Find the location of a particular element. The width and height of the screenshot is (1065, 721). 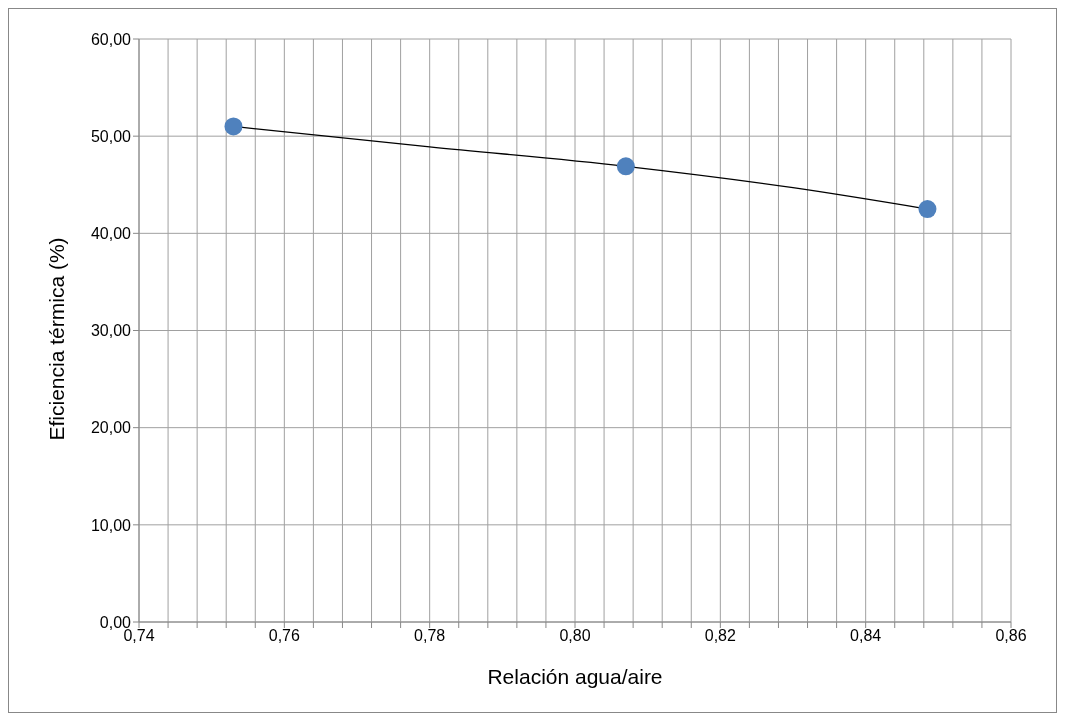

y-tick-label: 60,00 is located at coordinates (111, 39).